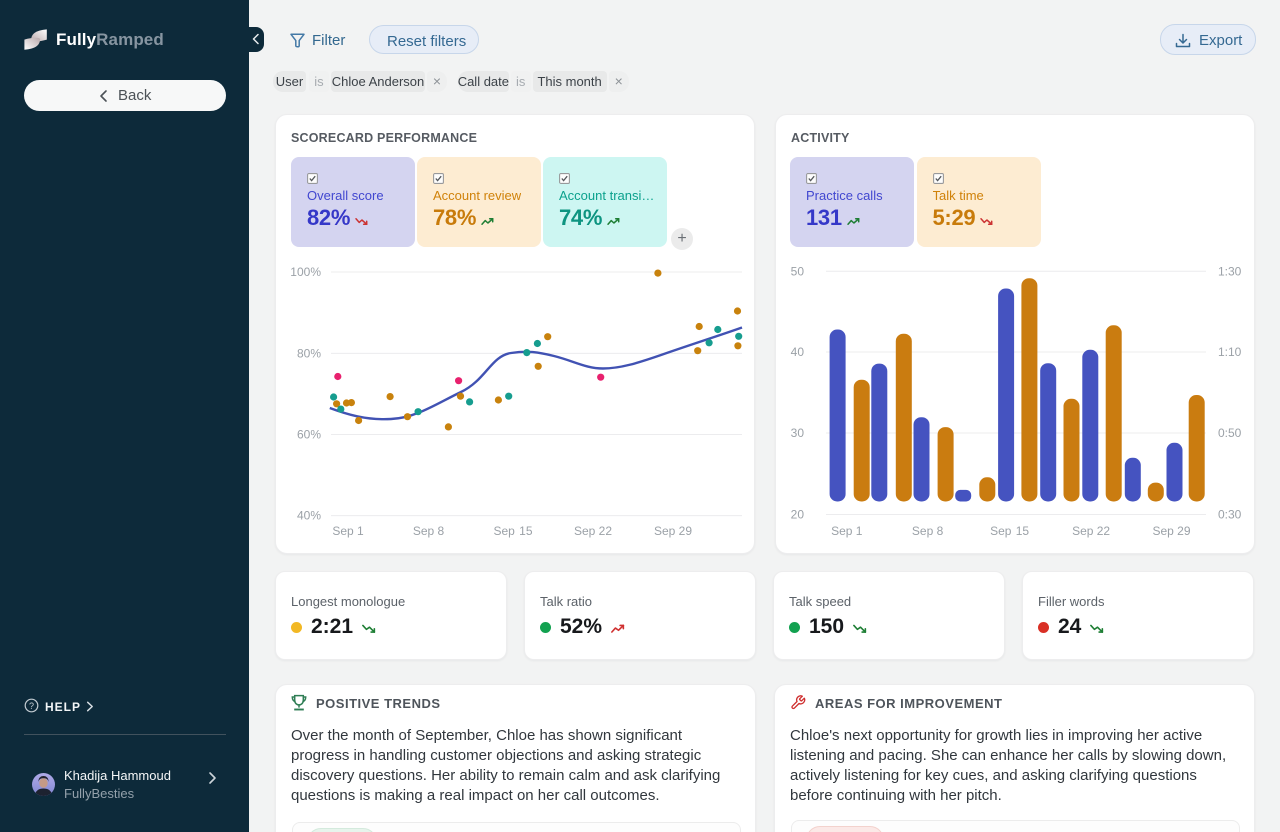 The width and height of the screenshot is (1280, 832). I want to click on svg-text: 30, so click(798, 433).